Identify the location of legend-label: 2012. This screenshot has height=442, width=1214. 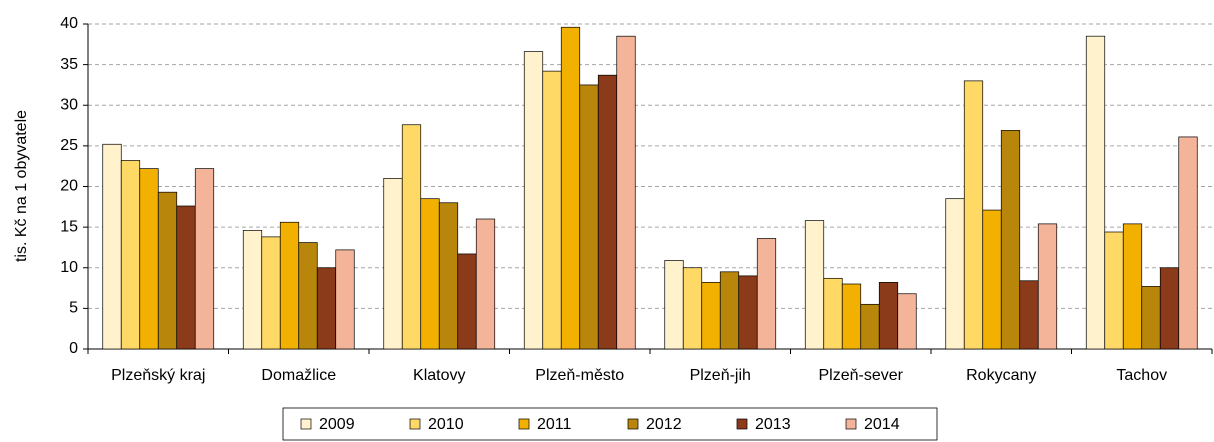
(664, 424).